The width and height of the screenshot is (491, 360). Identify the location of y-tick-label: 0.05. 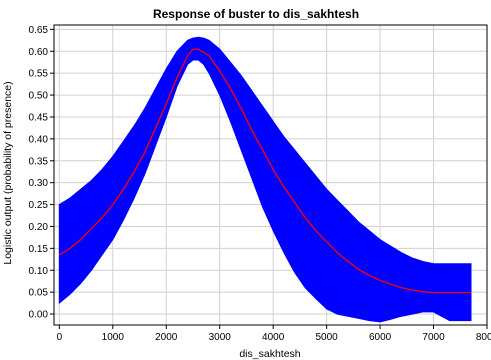
(39, 293).